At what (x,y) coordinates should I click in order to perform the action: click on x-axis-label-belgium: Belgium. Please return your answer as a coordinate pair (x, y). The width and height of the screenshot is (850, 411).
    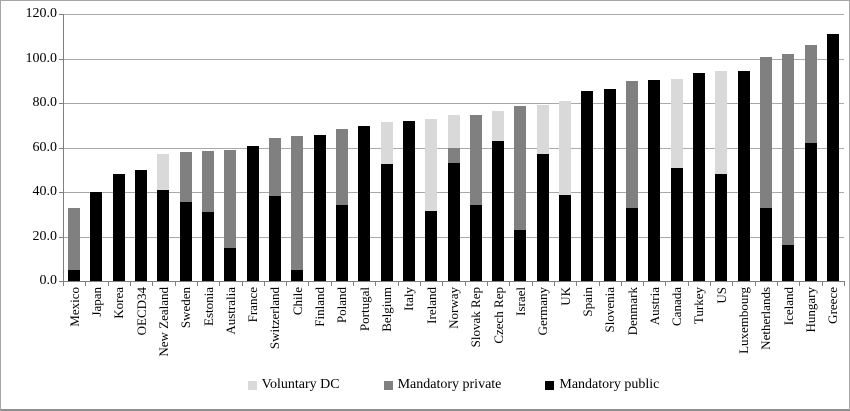
    Looking at the image, I should click on (387, 309).